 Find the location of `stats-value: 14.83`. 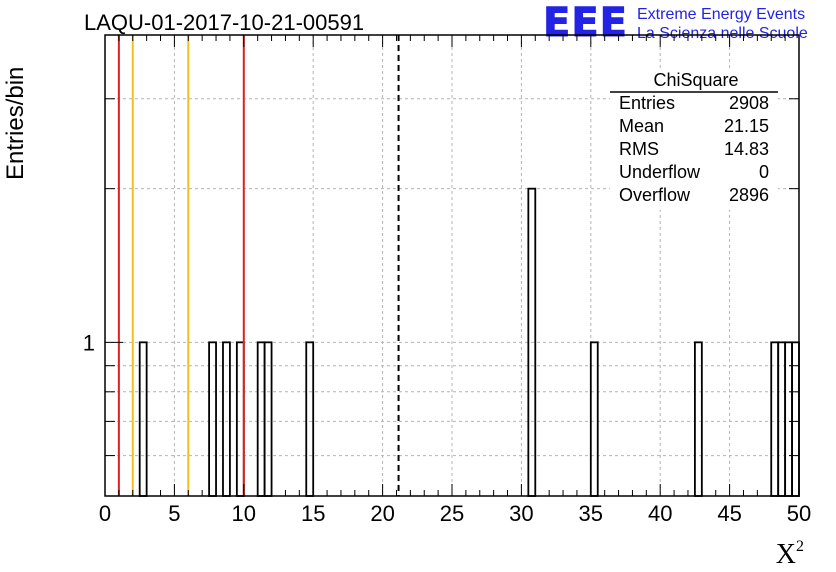

stats-value: 14.83 is located at coordinates (746, 149).